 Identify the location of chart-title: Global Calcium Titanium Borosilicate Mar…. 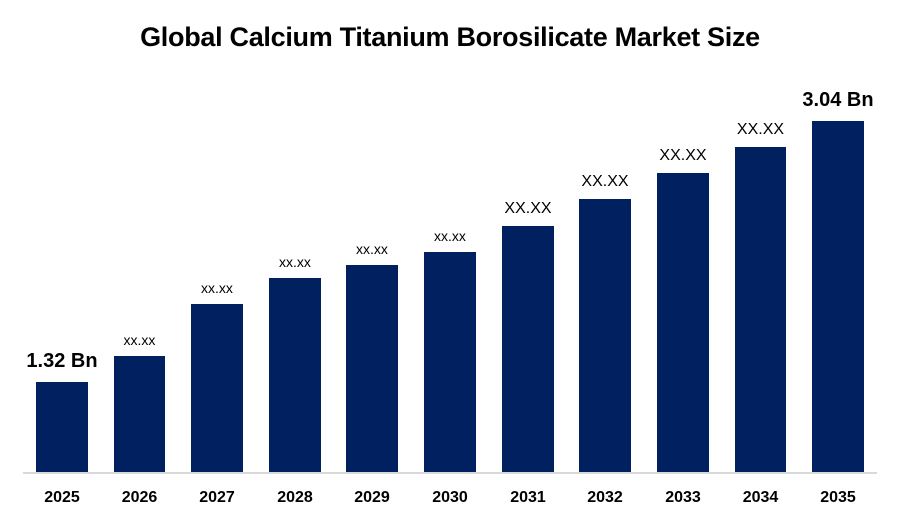
(450, 37).